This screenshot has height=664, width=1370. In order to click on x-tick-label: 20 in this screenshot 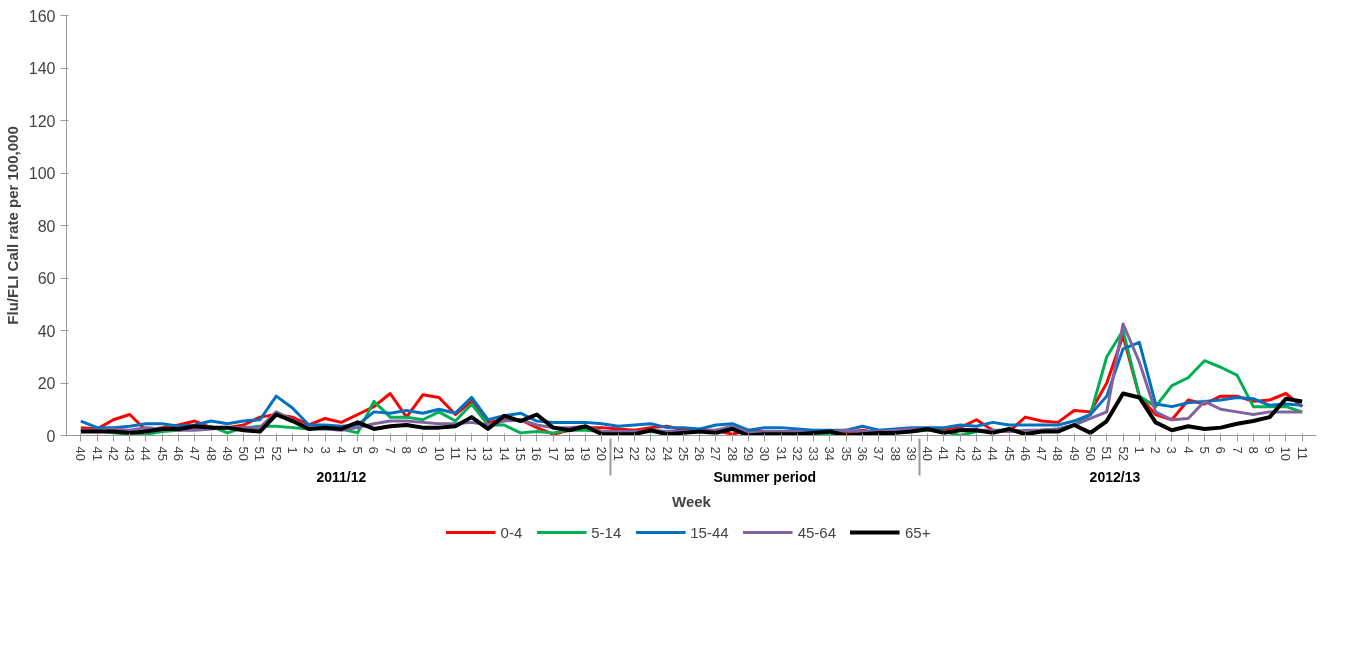, I will do `click(602, 453)`.